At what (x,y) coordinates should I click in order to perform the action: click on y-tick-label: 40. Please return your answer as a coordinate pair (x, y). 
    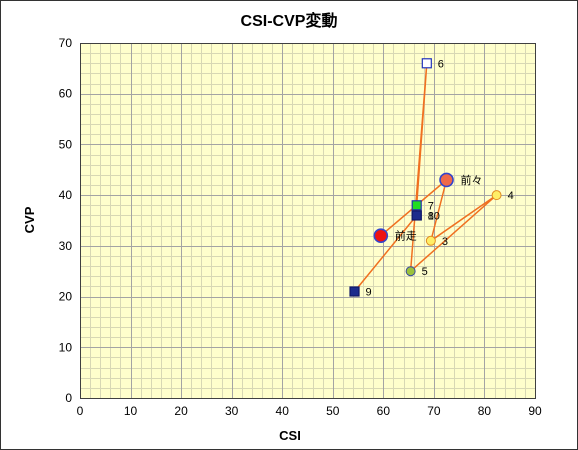
    Looking at the image, I should click on (66, 195).